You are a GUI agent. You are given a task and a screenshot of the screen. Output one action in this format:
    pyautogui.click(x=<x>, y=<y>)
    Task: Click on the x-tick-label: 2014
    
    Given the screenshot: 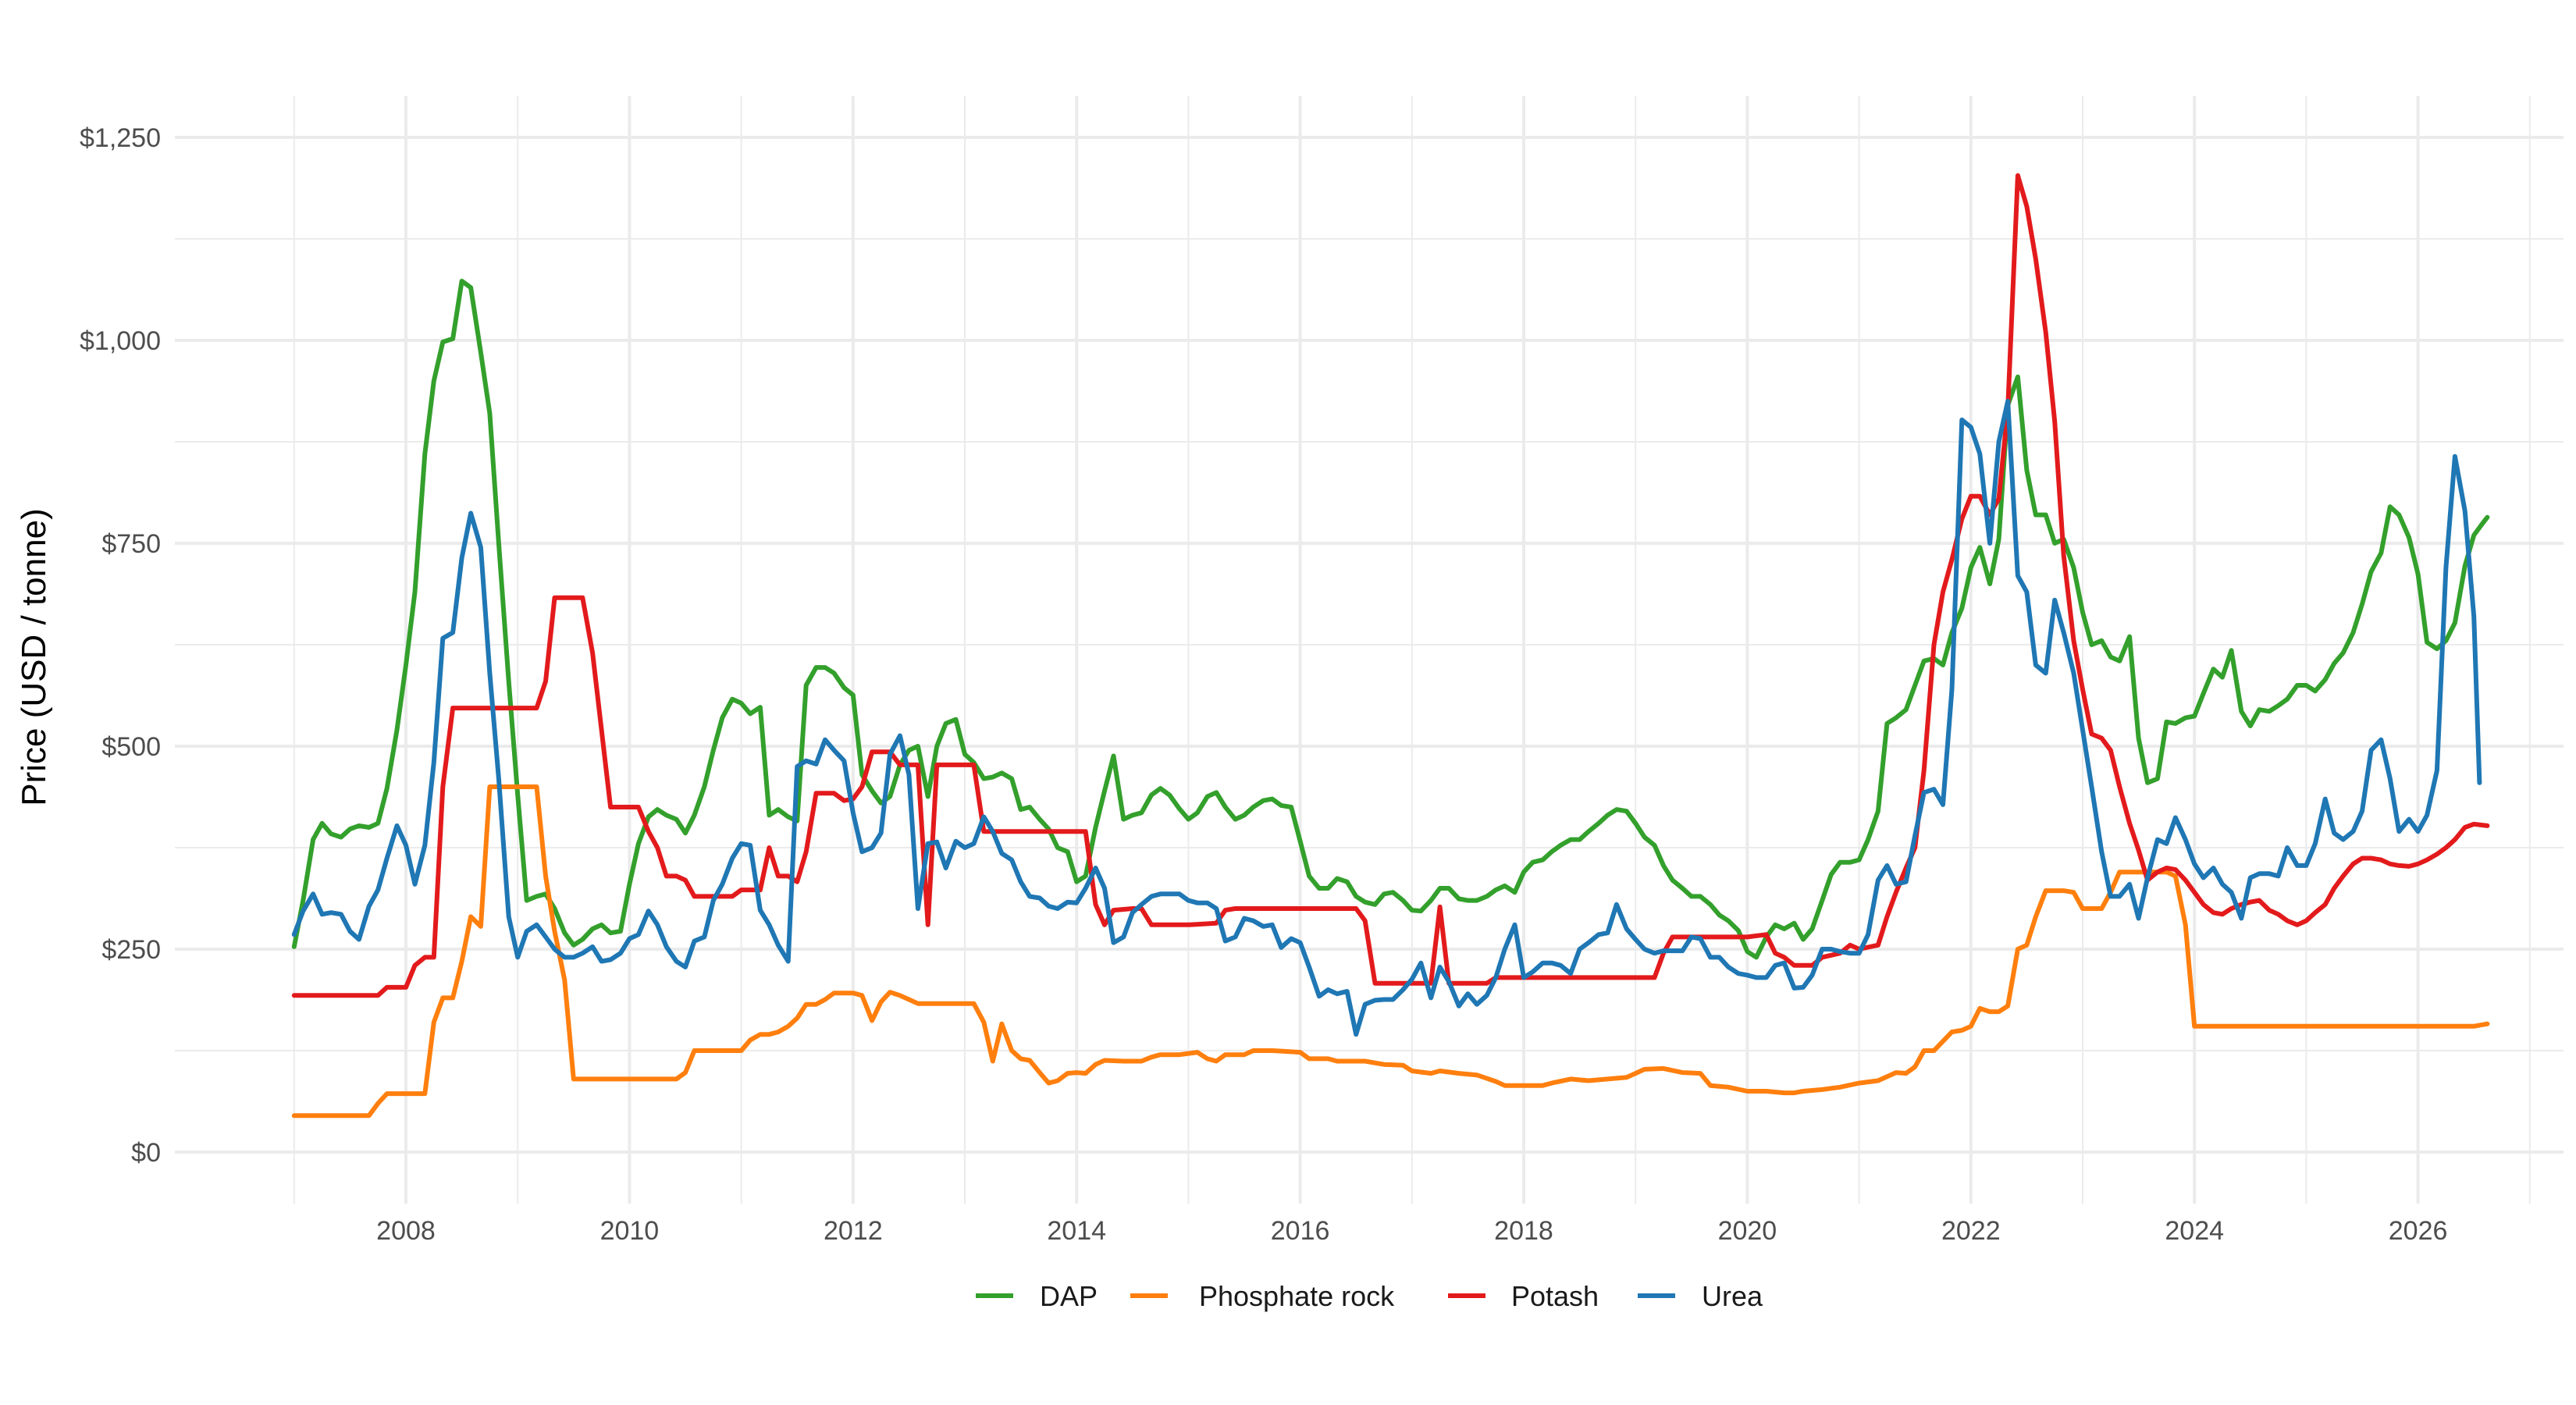 What is the action you would take?
    pyautogui.click(x=1076, y=1231)
    